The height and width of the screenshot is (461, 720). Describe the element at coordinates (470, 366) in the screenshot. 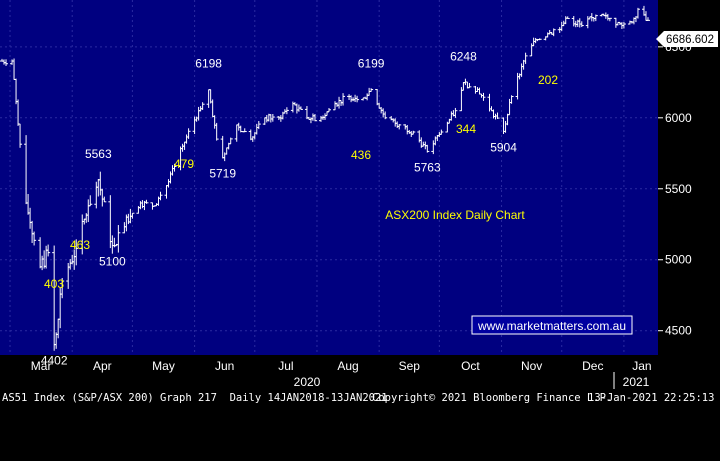

I see `x-month-label: Oct` at that location.